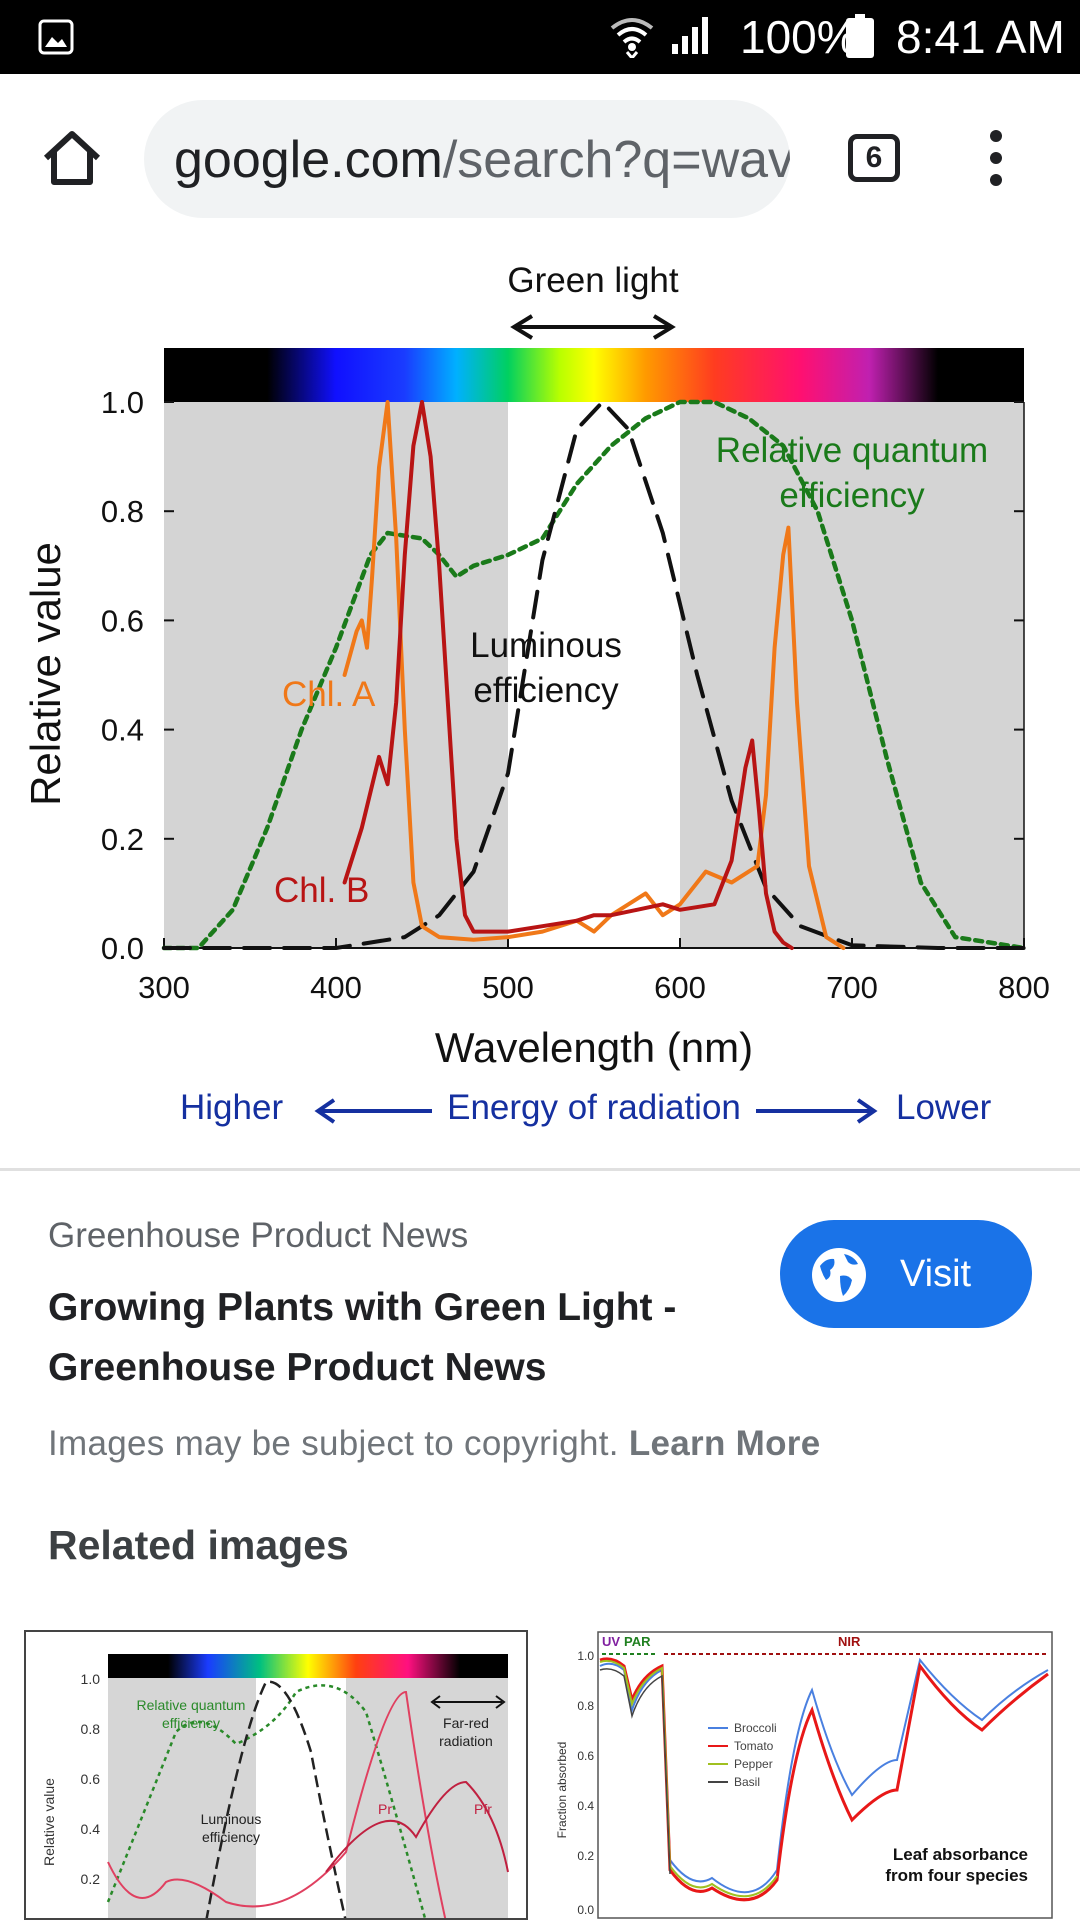 The width and height of the screenshot is (1080, 1920). I want to click on y-tick-label: 1.0, so click(122, 402).